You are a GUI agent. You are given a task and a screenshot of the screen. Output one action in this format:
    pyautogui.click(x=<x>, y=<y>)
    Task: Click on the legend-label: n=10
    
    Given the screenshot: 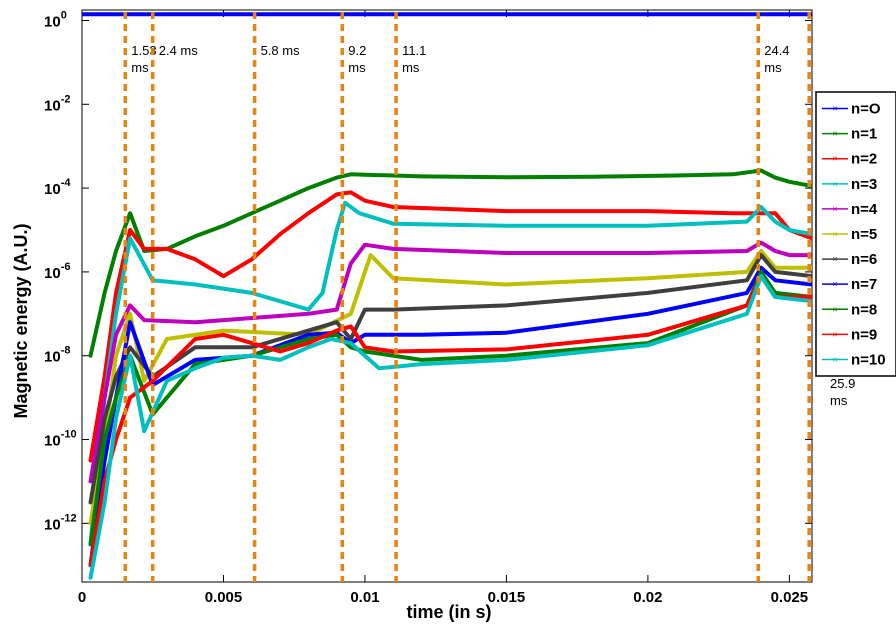 What is the action you would take?
    pyautogui.click(x=868, y=359)
    